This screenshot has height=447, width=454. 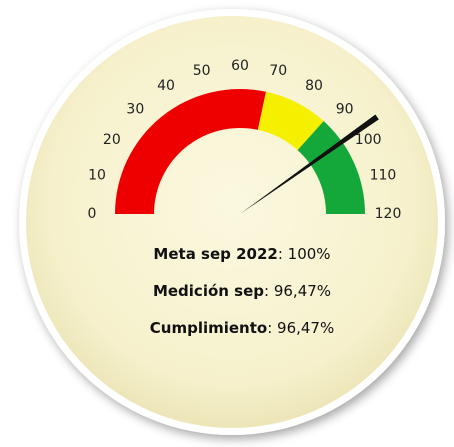 I want to click on info-line: Medición sep: 96,47%, so click(x=242, y=291).